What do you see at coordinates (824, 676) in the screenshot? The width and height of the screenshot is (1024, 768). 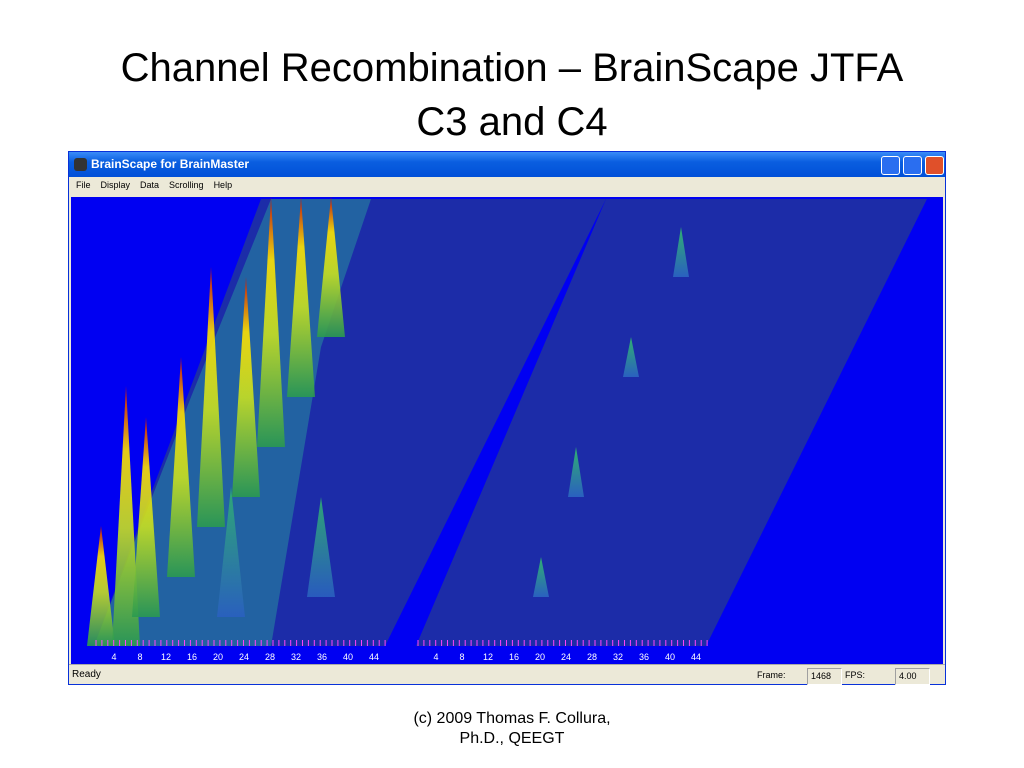 I see `frame-value: 1468` at bounding box center [824, 676].